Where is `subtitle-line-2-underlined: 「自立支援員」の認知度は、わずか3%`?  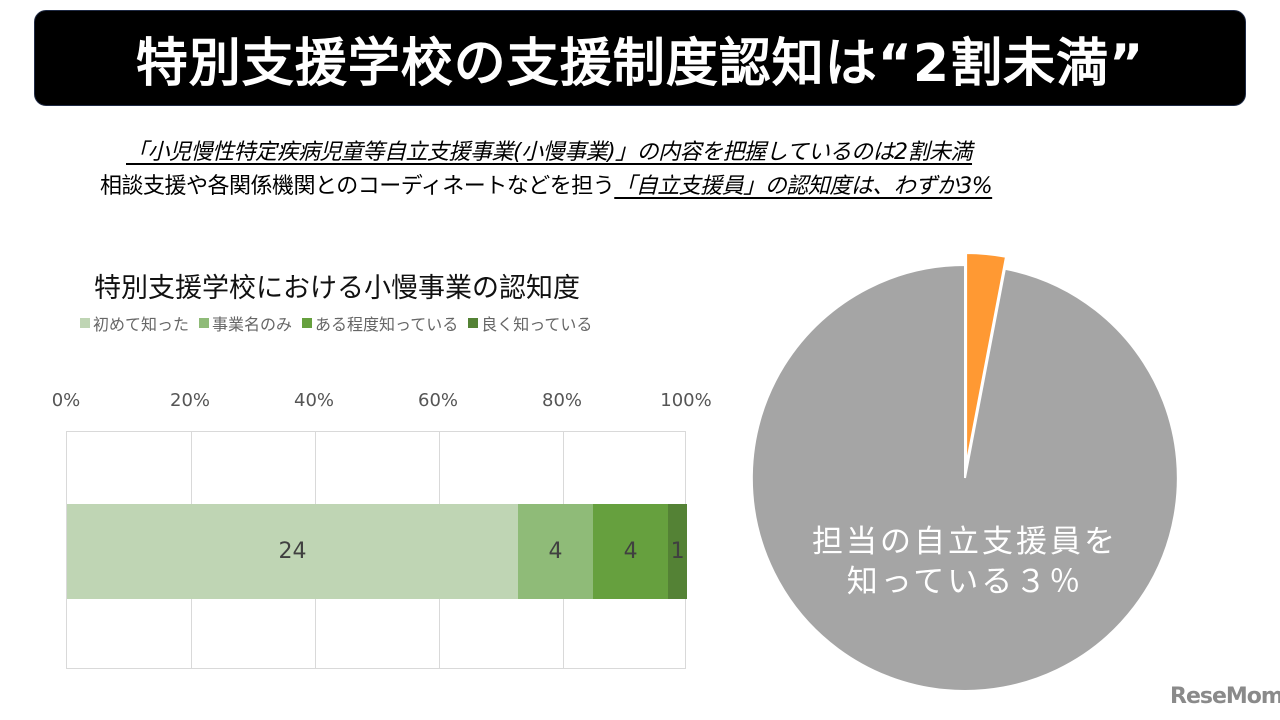 subtitle-line-2-underlined: 「自立支援員」の認知度は、わずか3% is located at coordinates (803, 186).